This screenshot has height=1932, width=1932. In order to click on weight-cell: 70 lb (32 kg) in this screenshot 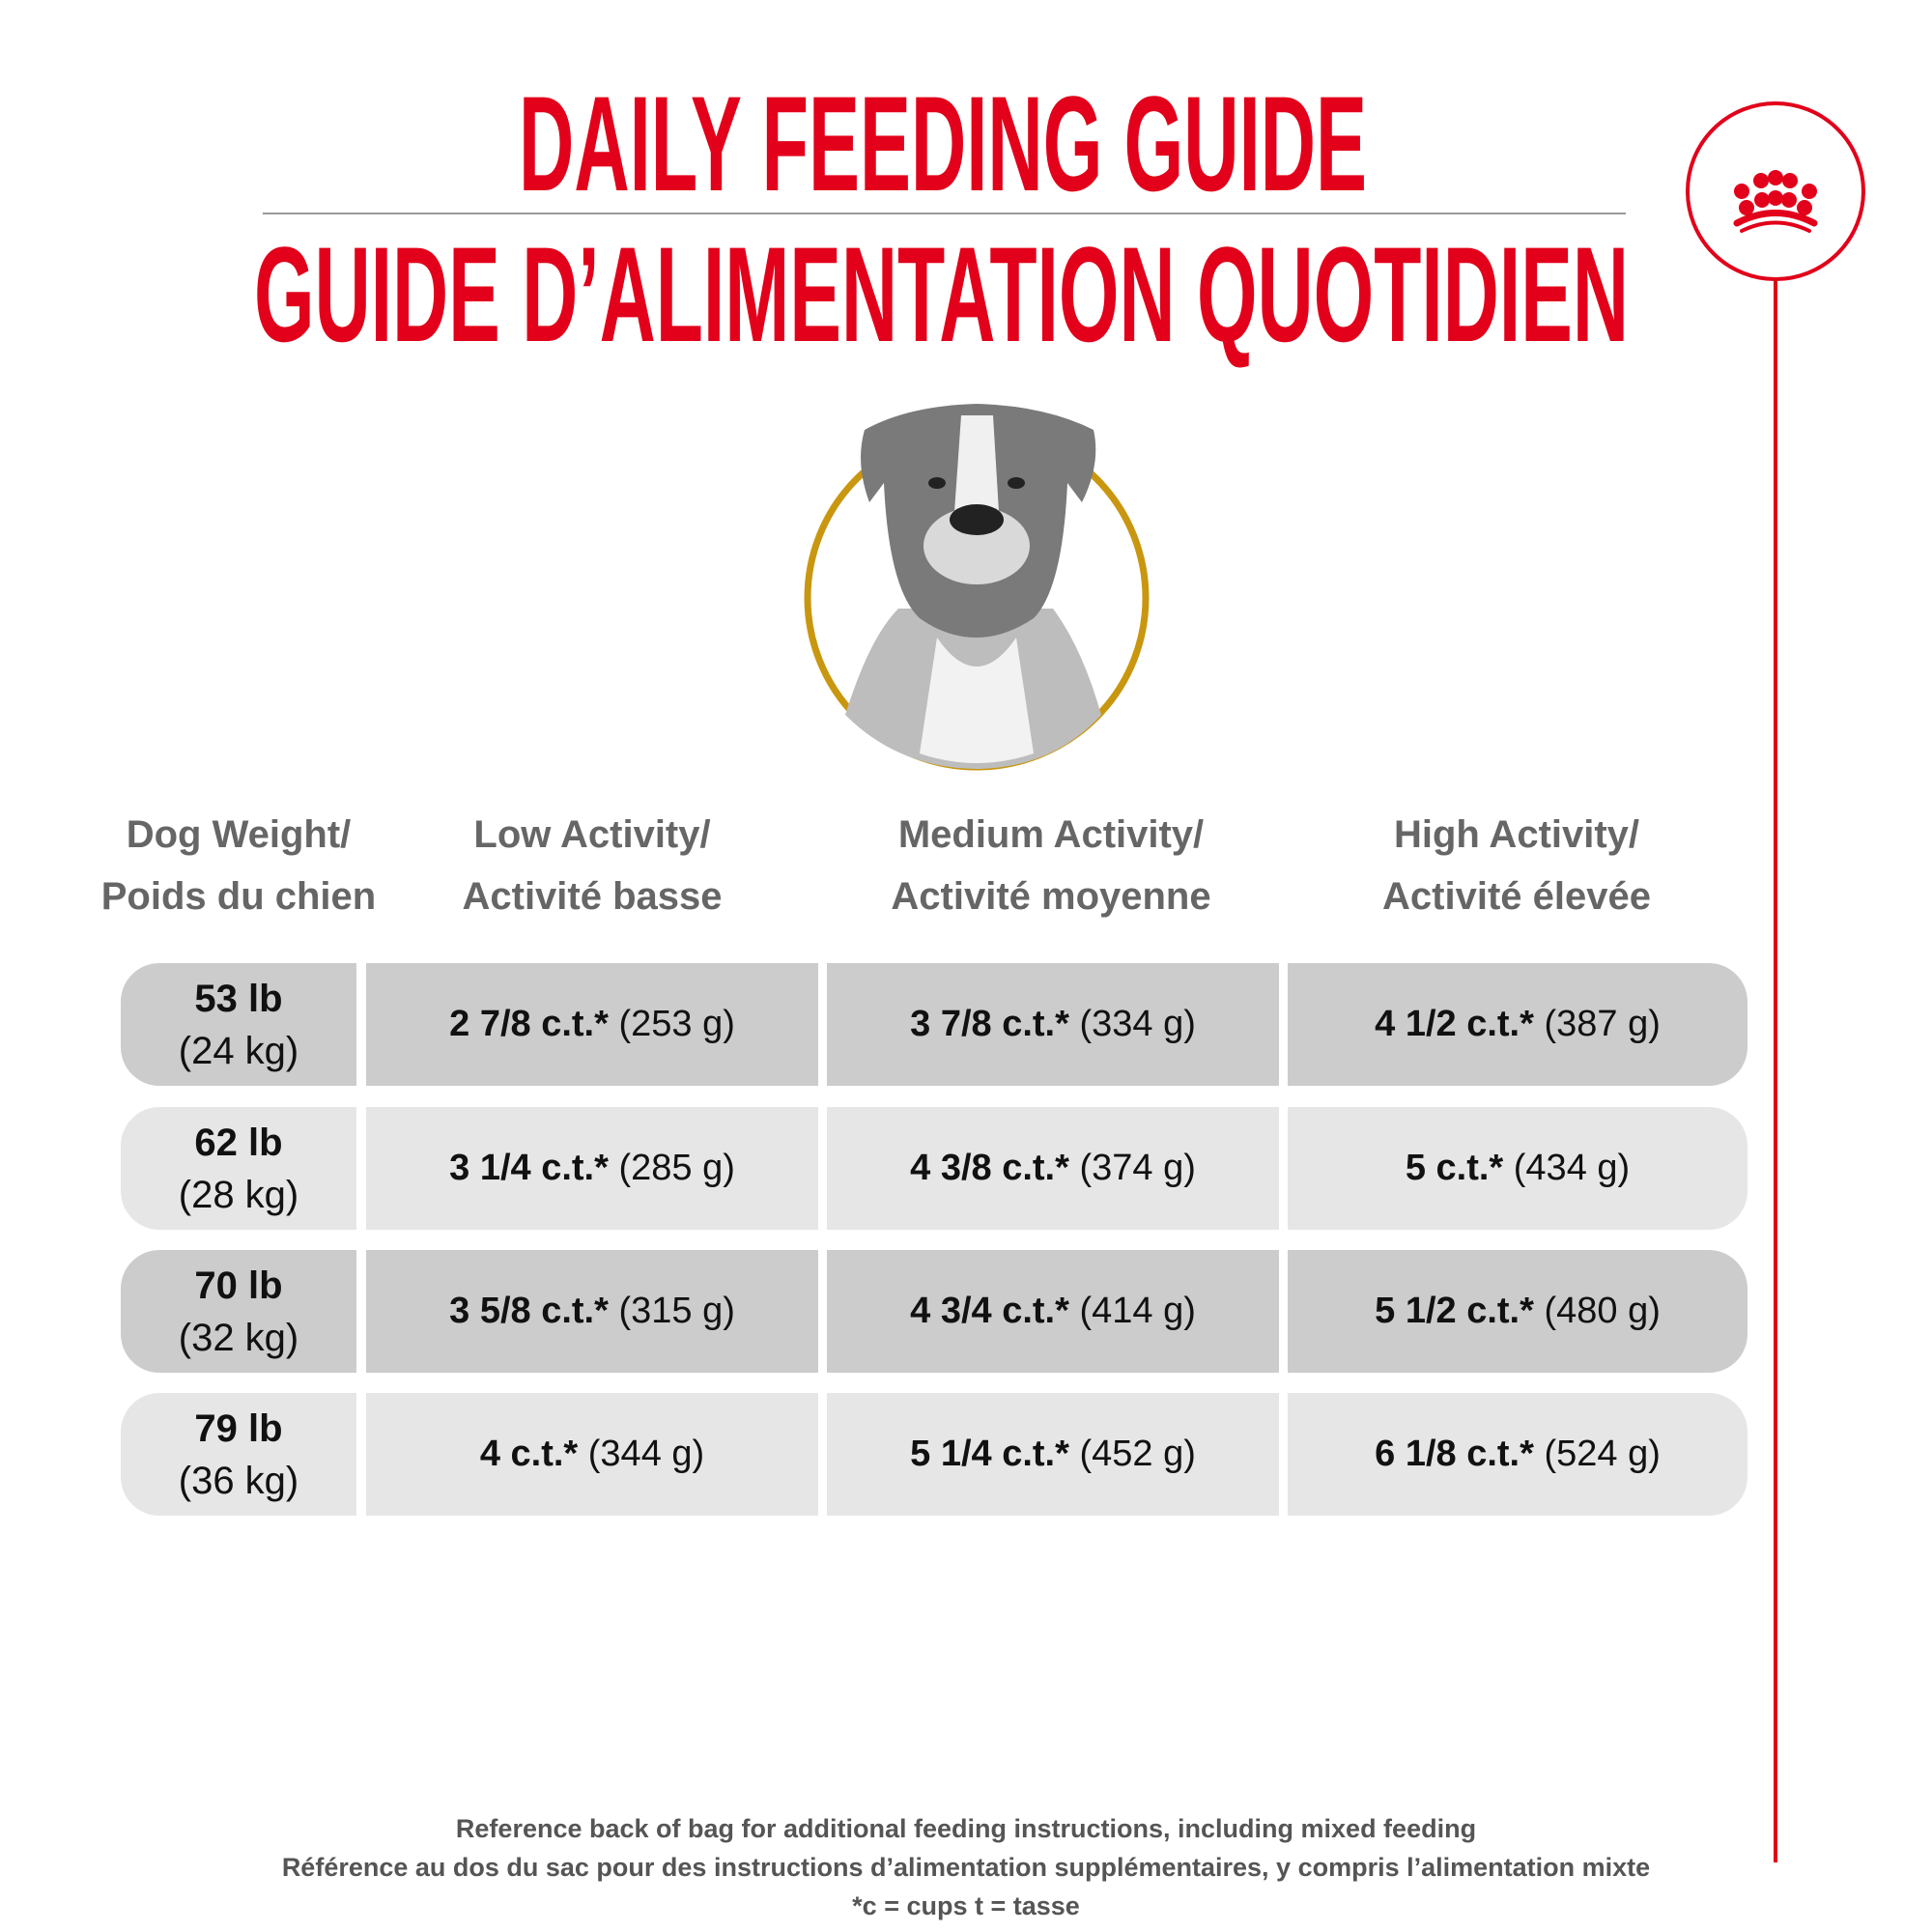, I will do `click(238, 1311)`.